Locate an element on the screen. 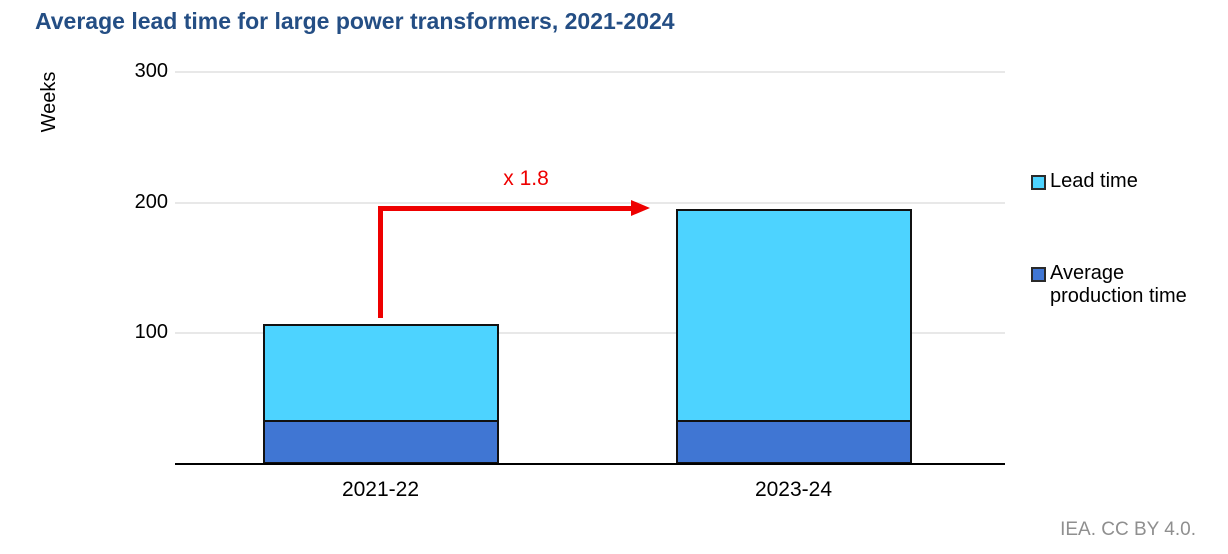 The image size is (1228, 554). attribution-text: IEA. CC BY 4.0. is located at coordinates (1128, 529).